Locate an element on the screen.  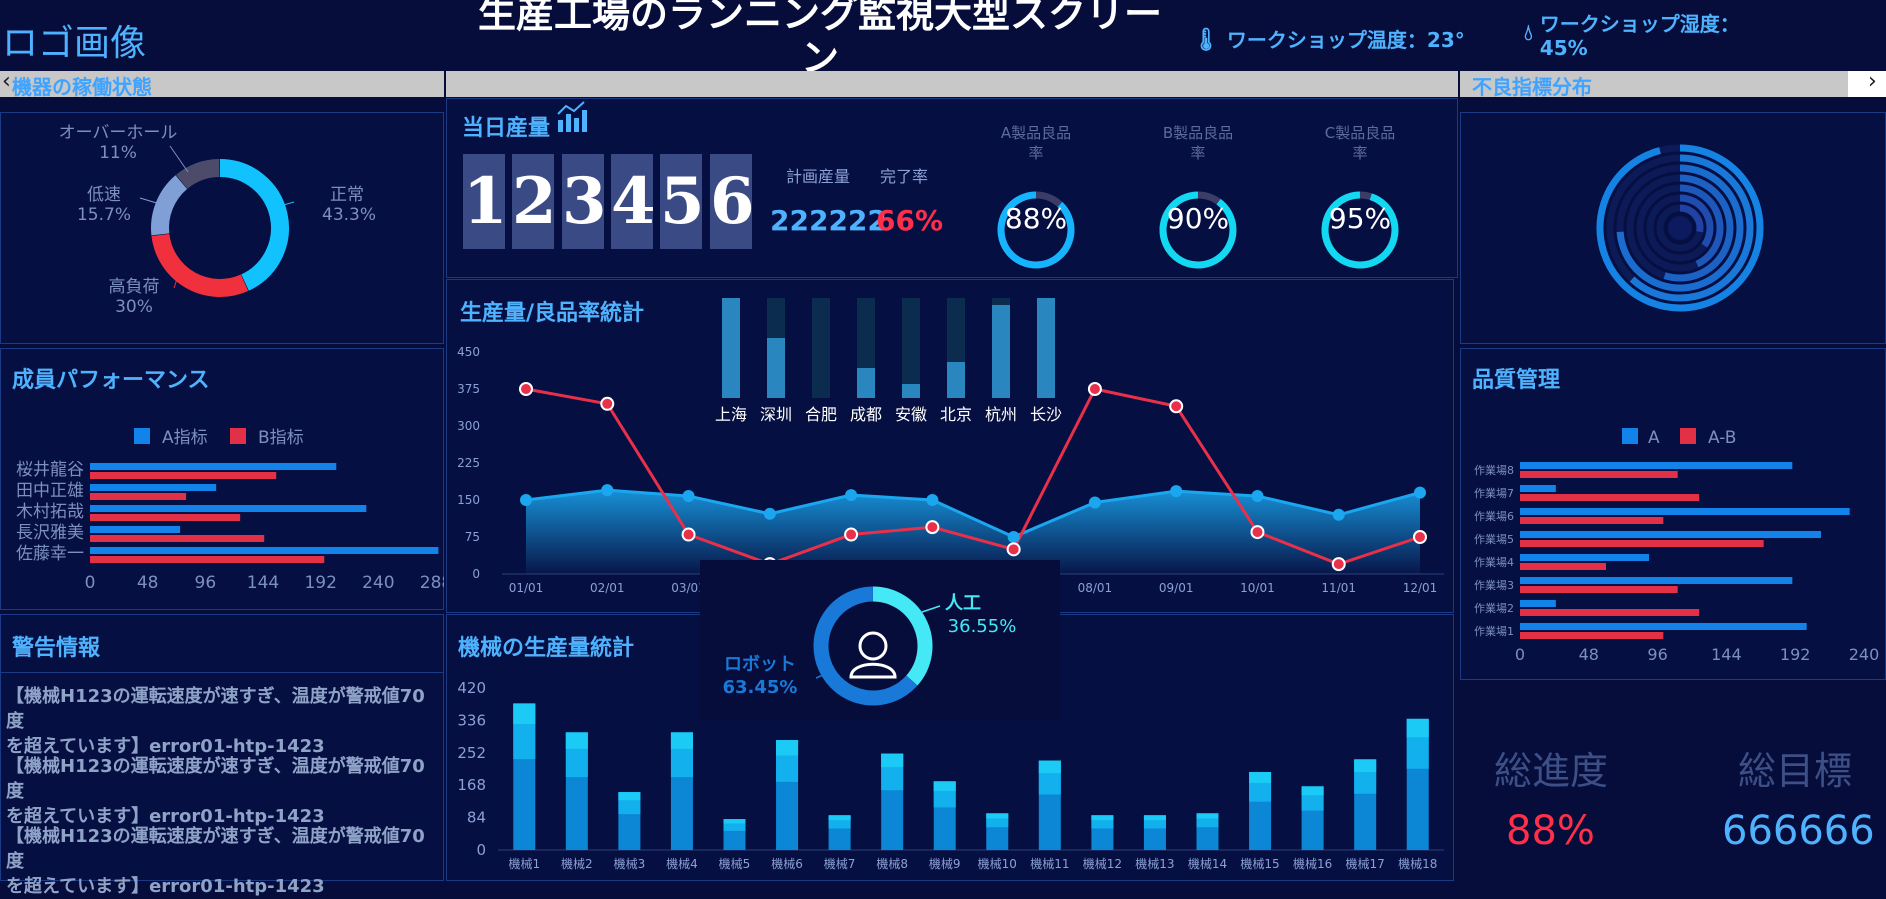
slice-name-label: オーバーホール is located at coordinates (118, 133).